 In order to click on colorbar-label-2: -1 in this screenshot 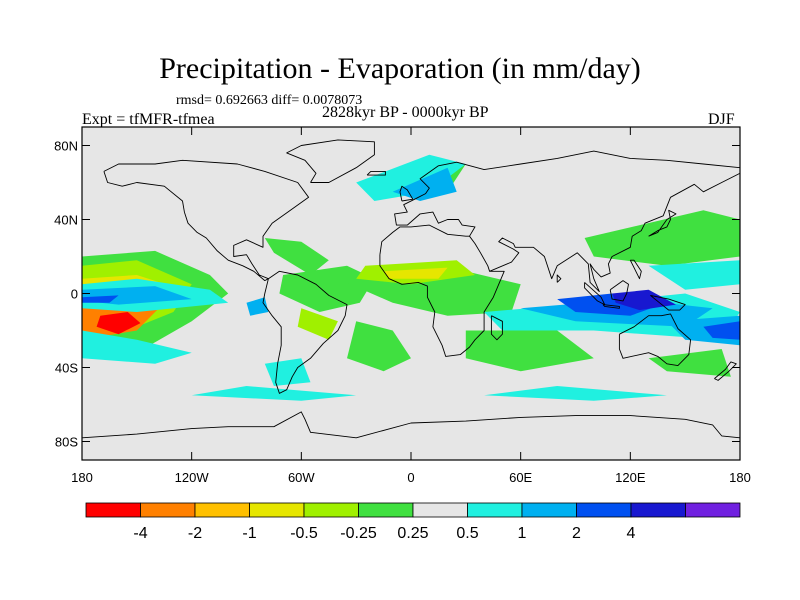, I will do `click(249, 533)`.